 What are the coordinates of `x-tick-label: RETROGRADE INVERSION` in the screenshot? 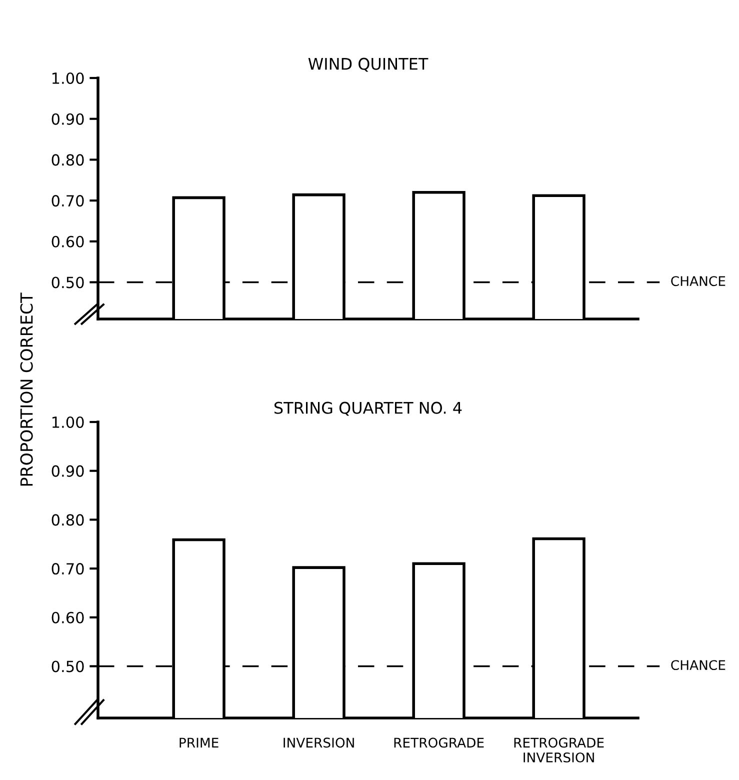 It's located at (559, 750).